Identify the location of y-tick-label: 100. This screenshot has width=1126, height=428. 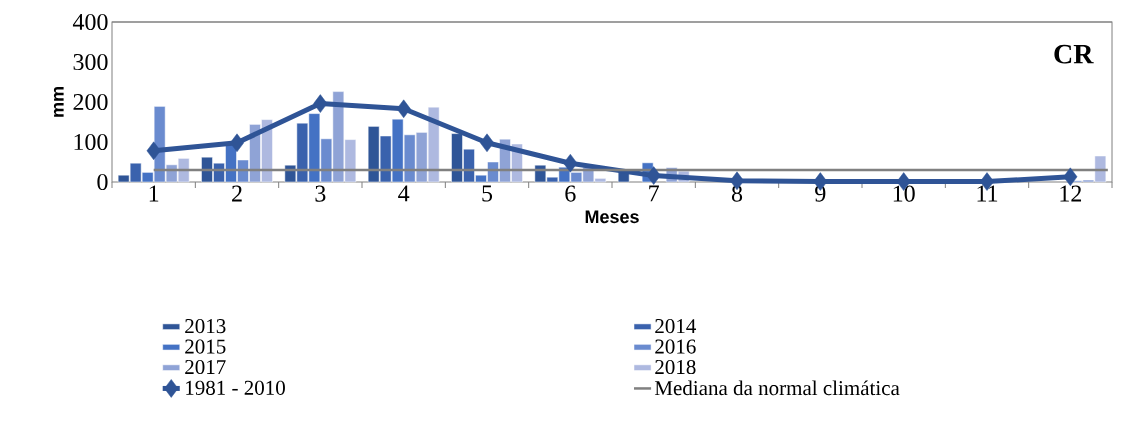
(91, 142).